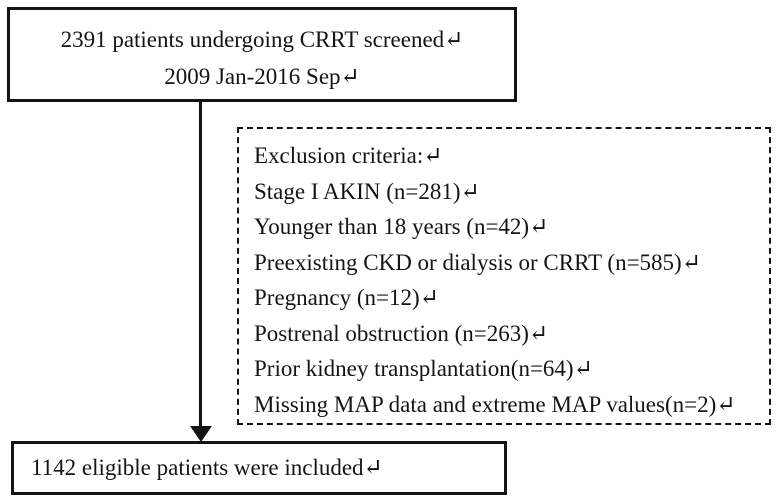  I want to click on exclusion-item-stage1-akin: Stage I AKIN (n=281)↵, so click(367, 191).